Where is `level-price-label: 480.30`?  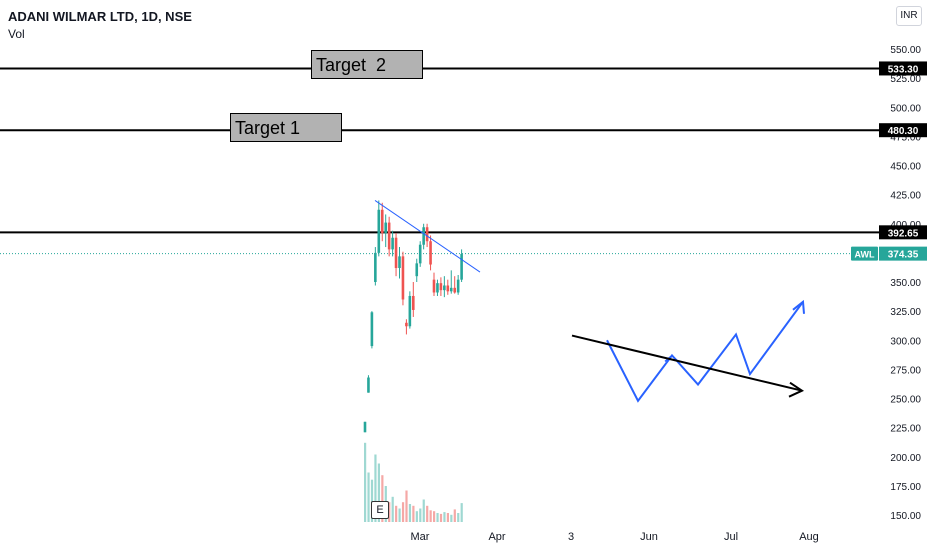 level-price-label: 480.30 is located at coordinates (903, 131).